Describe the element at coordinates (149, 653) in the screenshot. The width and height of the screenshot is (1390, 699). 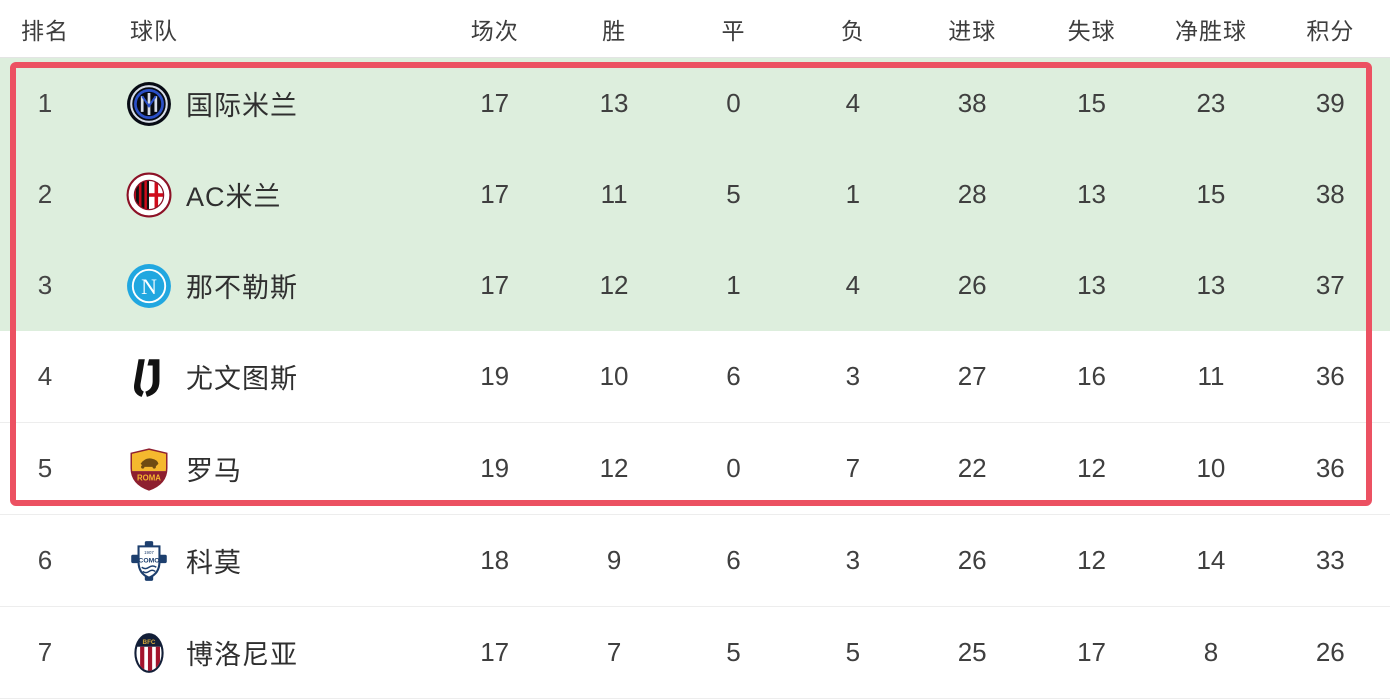
I see `bologna-logo: BFC` at that location.